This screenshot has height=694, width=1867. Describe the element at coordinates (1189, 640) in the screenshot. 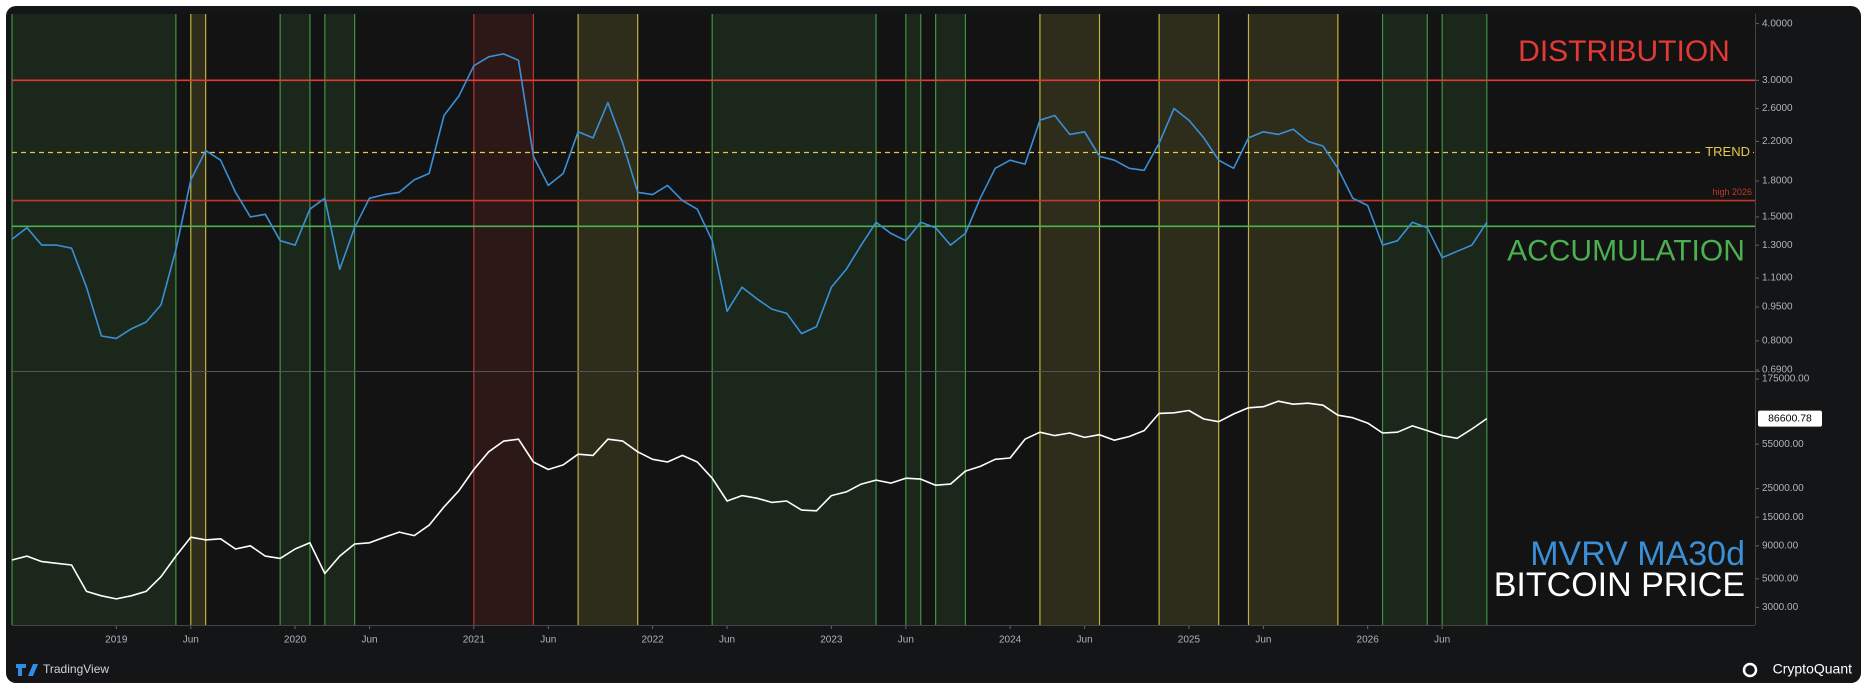

I see `x-tick-label: 2025` at that location.